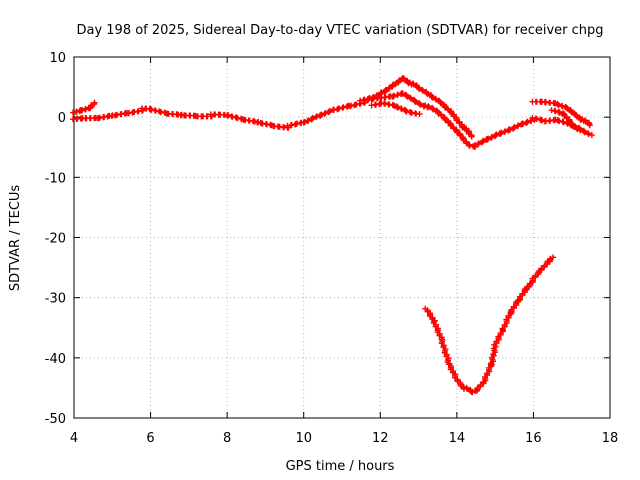  I want to click on y-tick-label: -50, so click(55, 419).